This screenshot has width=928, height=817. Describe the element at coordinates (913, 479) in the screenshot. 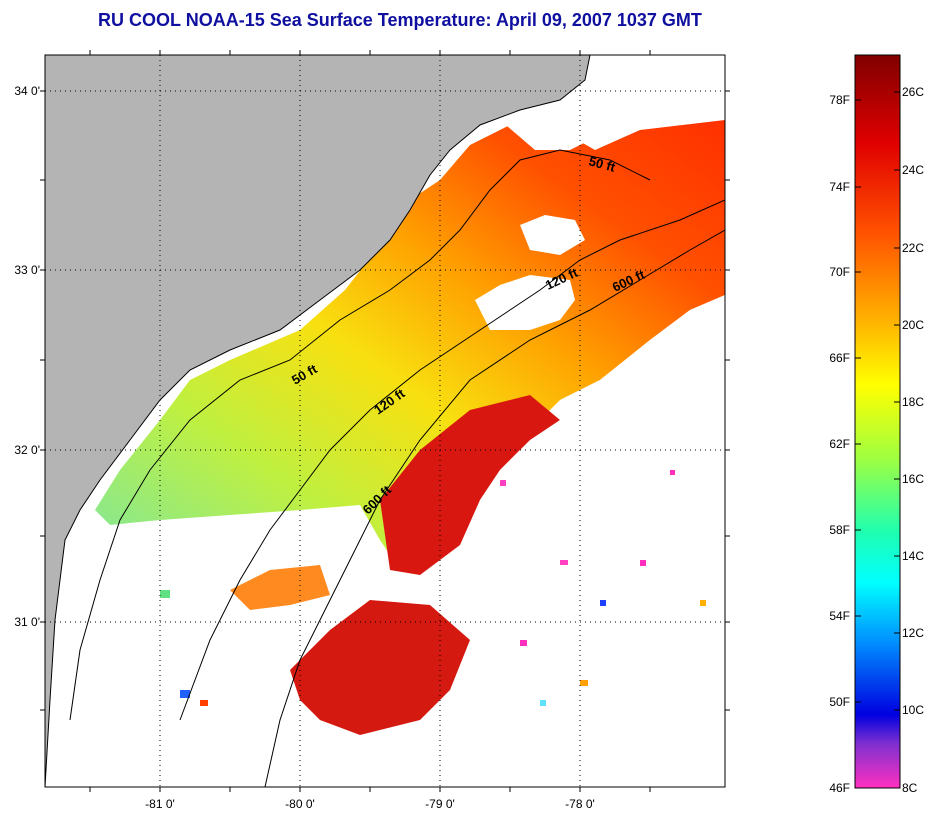

I see `colorbar-label-c: 16C` at that location.